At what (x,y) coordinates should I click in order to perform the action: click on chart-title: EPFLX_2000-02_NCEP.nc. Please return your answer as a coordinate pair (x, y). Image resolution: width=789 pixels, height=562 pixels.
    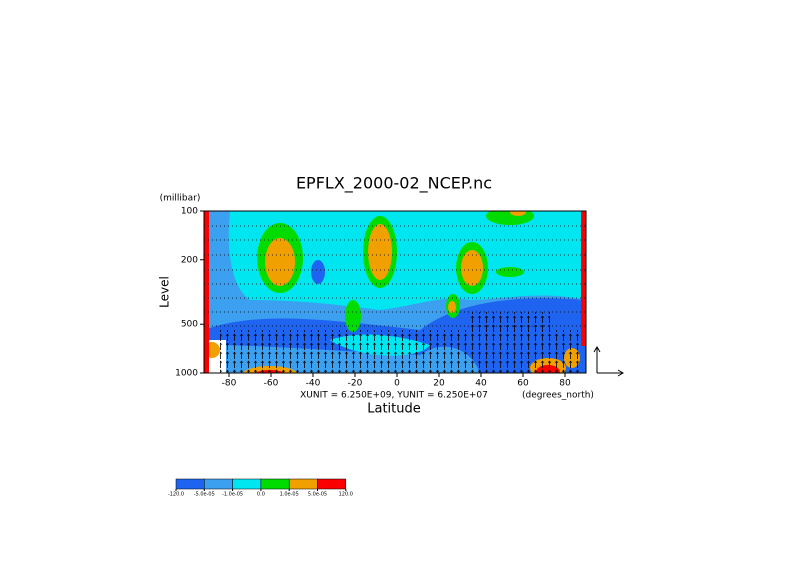
    Looking at the image, I should click on (394, 184).